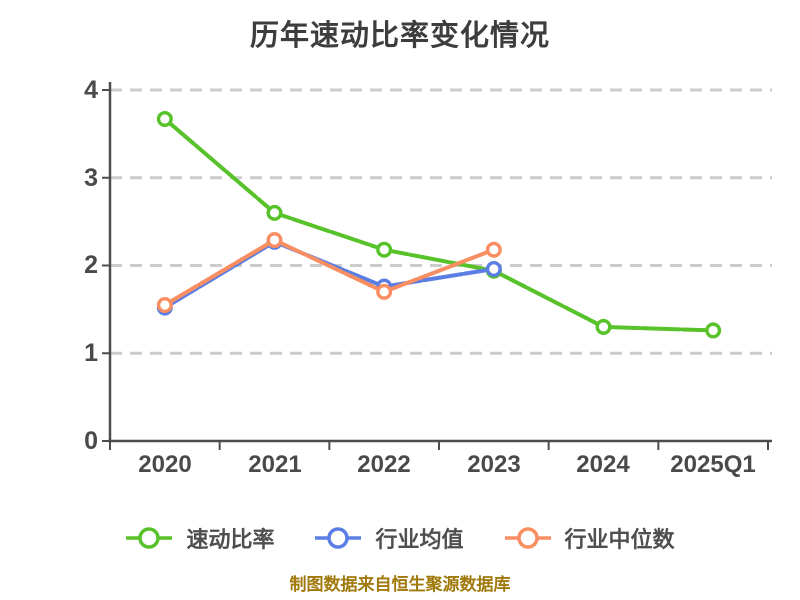  What do you see at coordinates (149, 538) in the screenshot?
I see `legend-marker-quick-ratio-icon` at bounding box center [149, 538].